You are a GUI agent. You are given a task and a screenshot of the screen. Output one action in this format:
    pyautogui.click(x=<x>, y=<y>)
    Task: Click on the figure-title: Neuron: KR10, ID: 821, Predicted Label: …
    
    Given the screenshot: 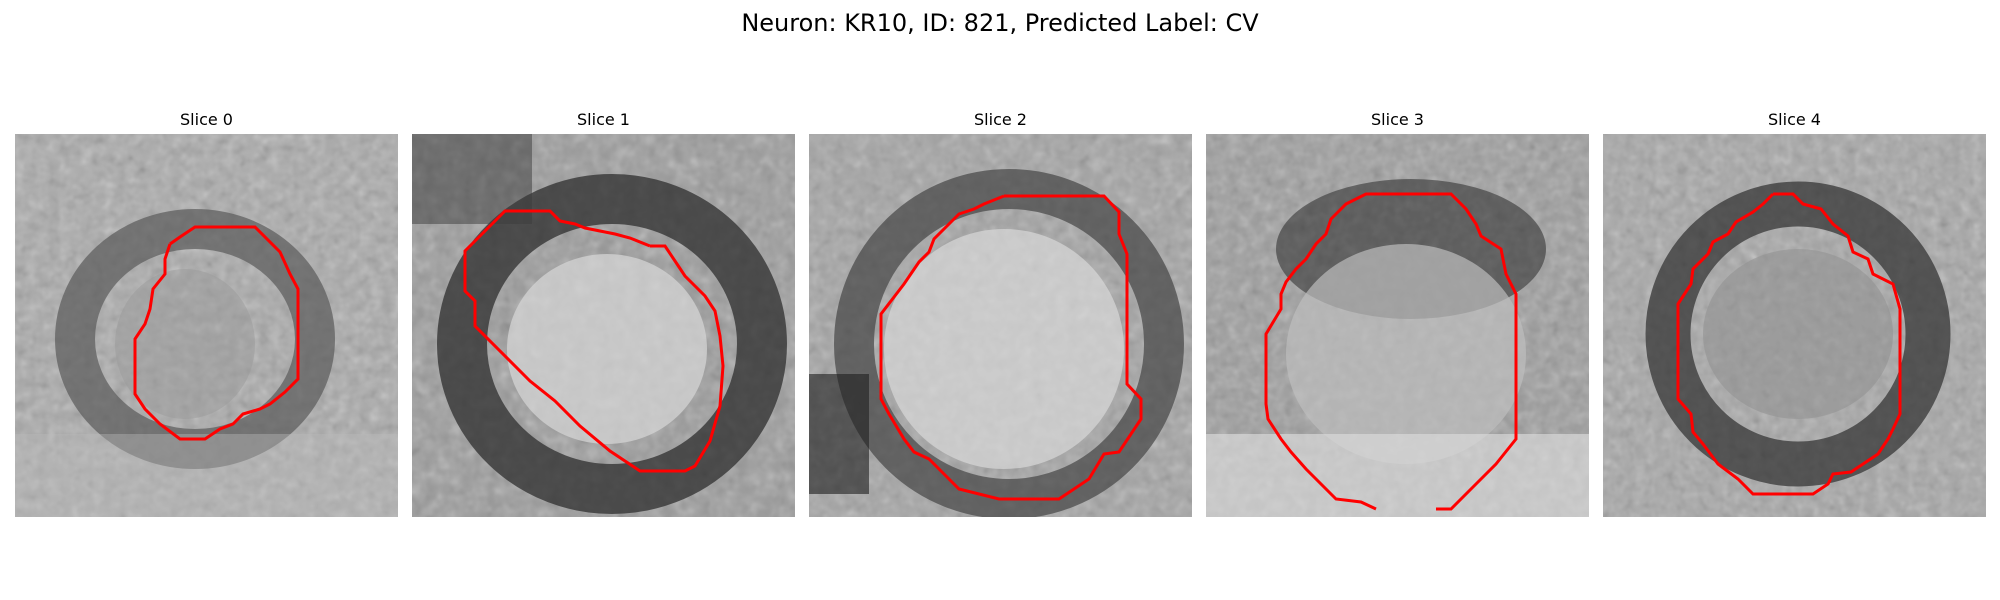 What is the action you would take?
    pyautogui.click(x=1000, y=23)
    